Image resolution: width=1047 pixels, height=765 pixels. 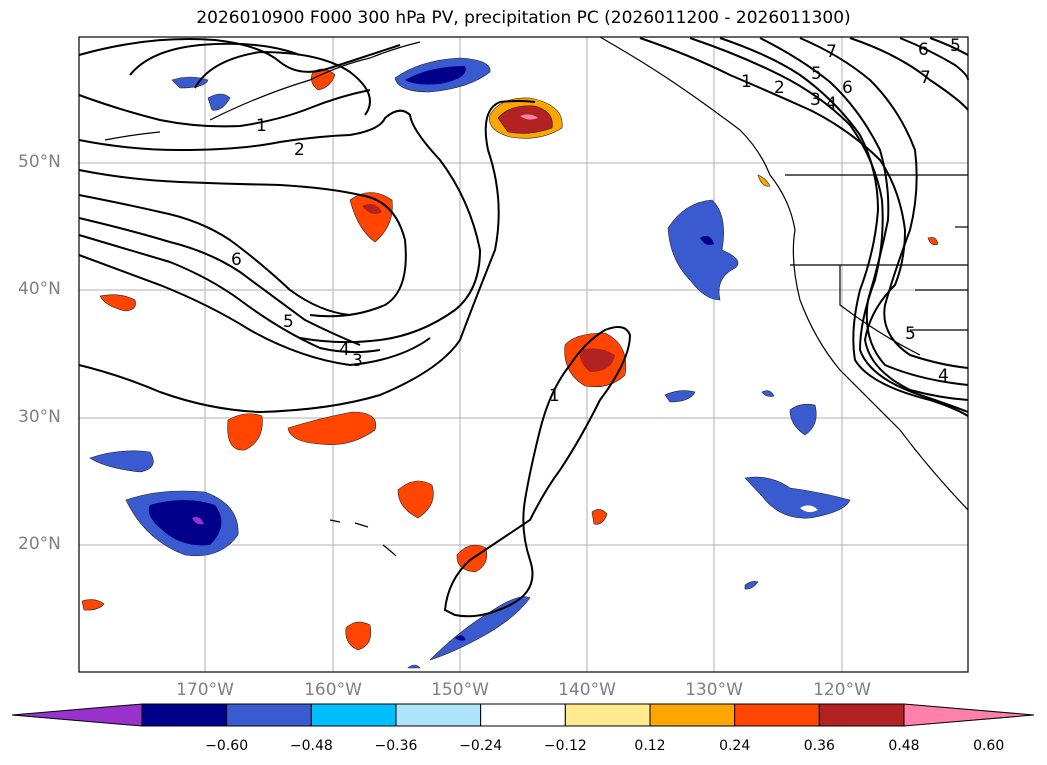 What do you see at coordinates (565, 746) in the screenshot?
I see `colorbar-tick-label: −0.12` at bounding box center [565, 746].